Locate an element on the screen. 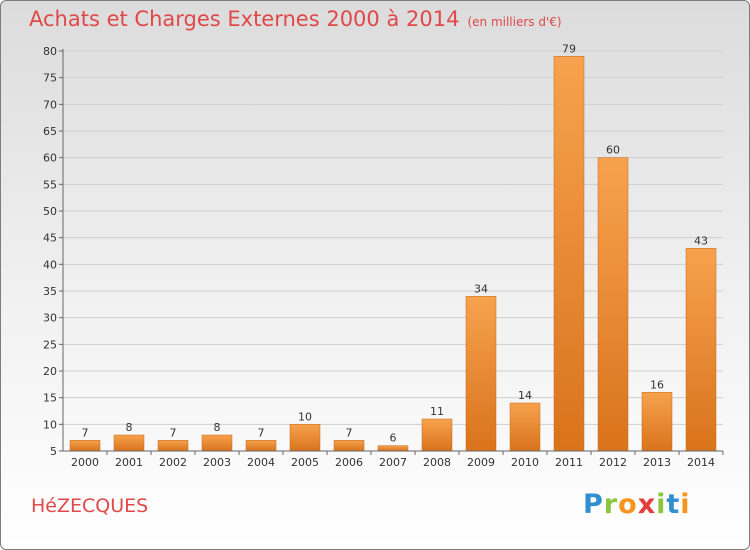  y-tick-label: 10 is located at coordinates (50, 424).